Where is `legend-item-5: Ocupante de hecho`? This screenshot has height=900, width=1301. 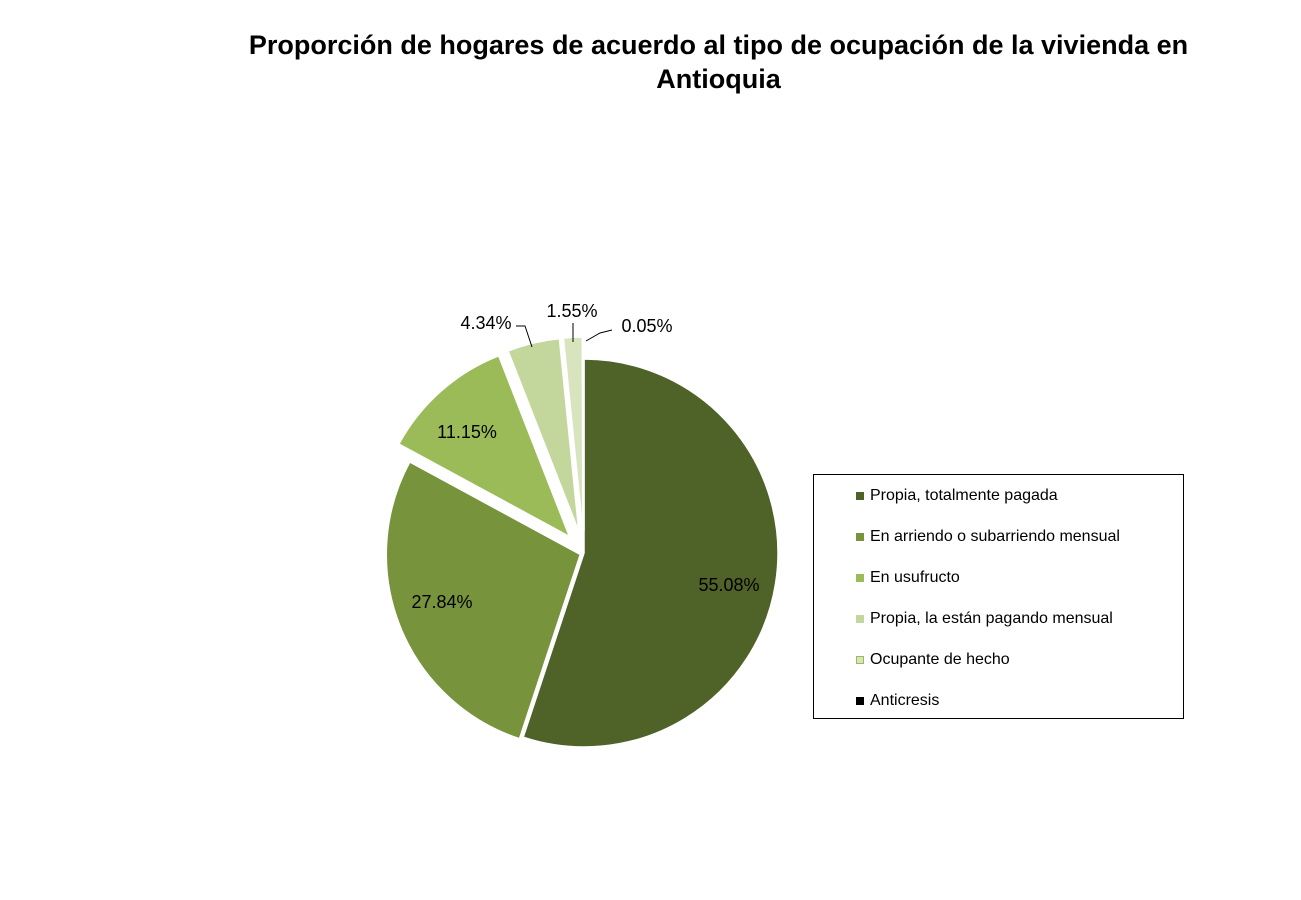 legend-item-5: Ocupante de hecho is located at coordinates (933, 660).